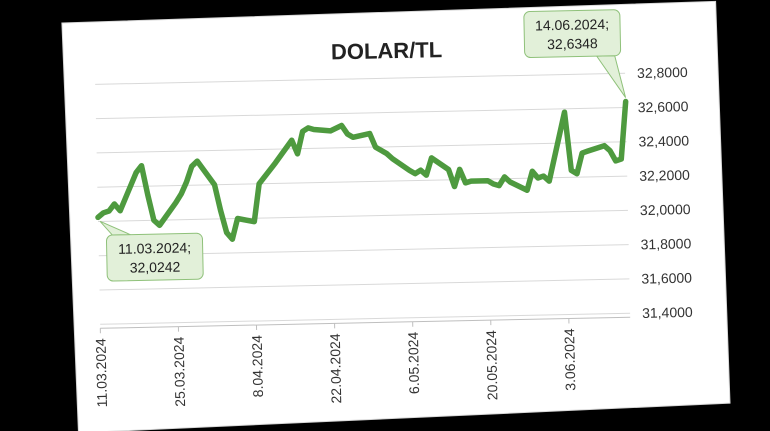 This screenshot has width=770, height=431. Describe the element at coordinates (179, 371) in the screenshot. I see `x-tick-label: 25.03.2024` at that location.